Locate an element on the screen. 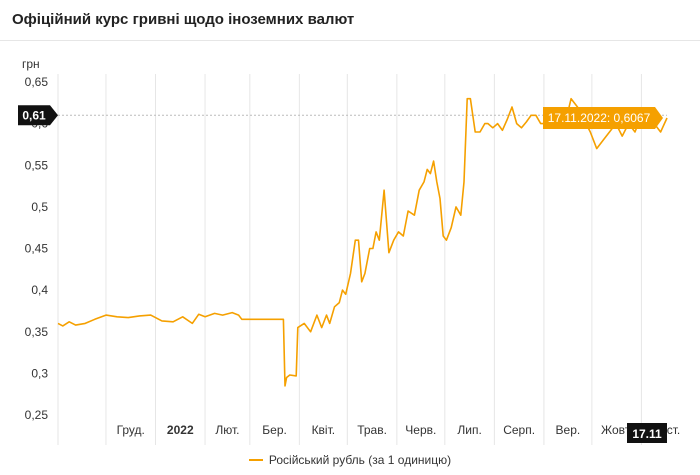 This screenshot has height=475, width=700. y-tick-label: 0,25 is located at coordinates (37, 415).